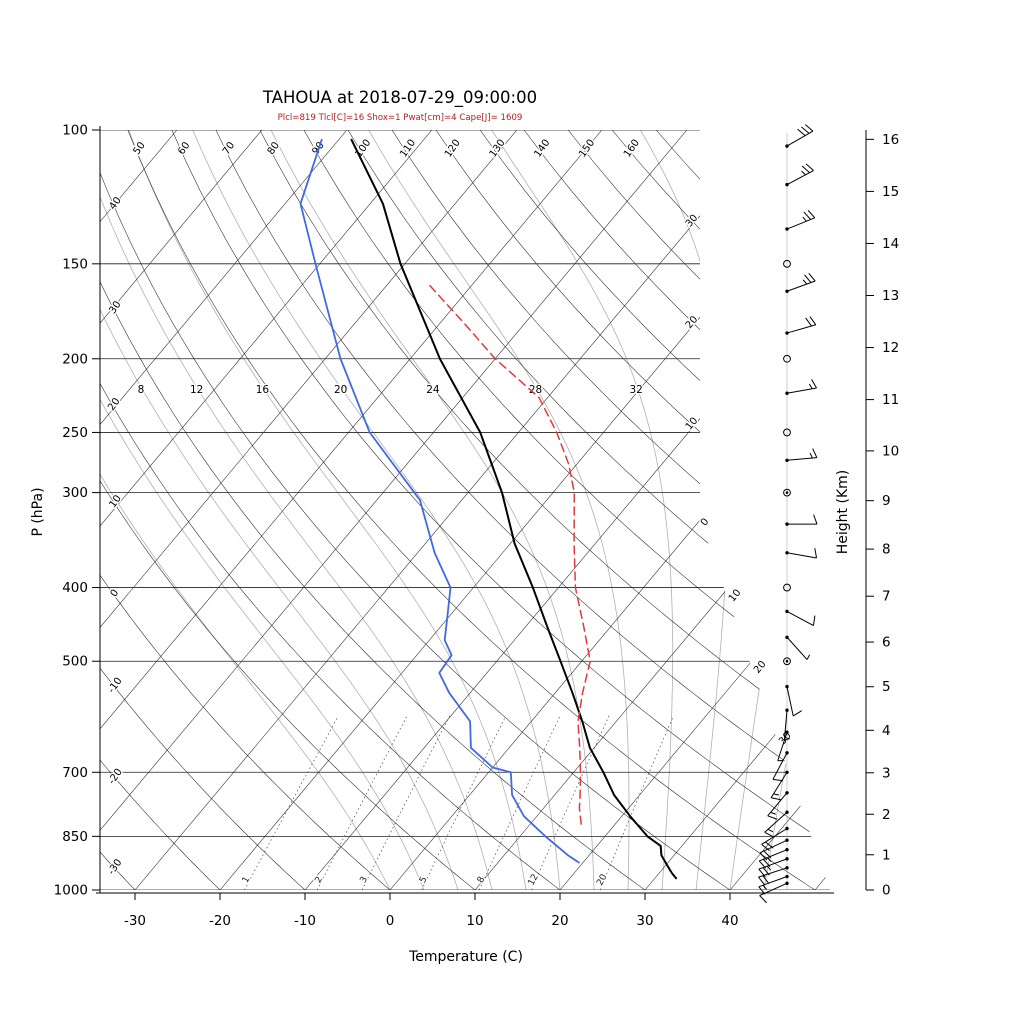  I want to click on dry-adiabat-label: 80, so click(274, 148).